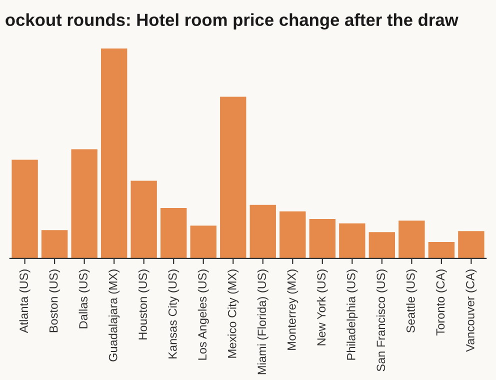 This screenshot has width=496, height=380. What do you see at coordinates (441, 303) in the screenshot?
I see `x-tick-label: Toronto (CA)` at bounding box center [441, 303].